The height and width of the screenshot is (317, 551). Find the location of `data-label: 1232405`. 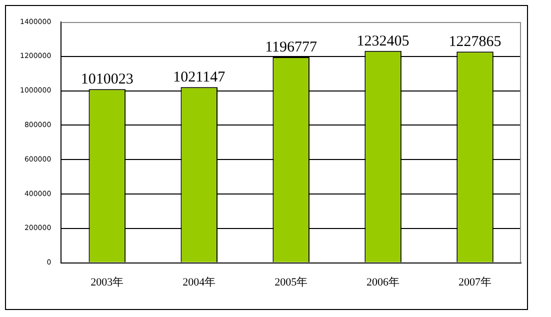

data-label: 1232405 is located at coordinates (383, 41).